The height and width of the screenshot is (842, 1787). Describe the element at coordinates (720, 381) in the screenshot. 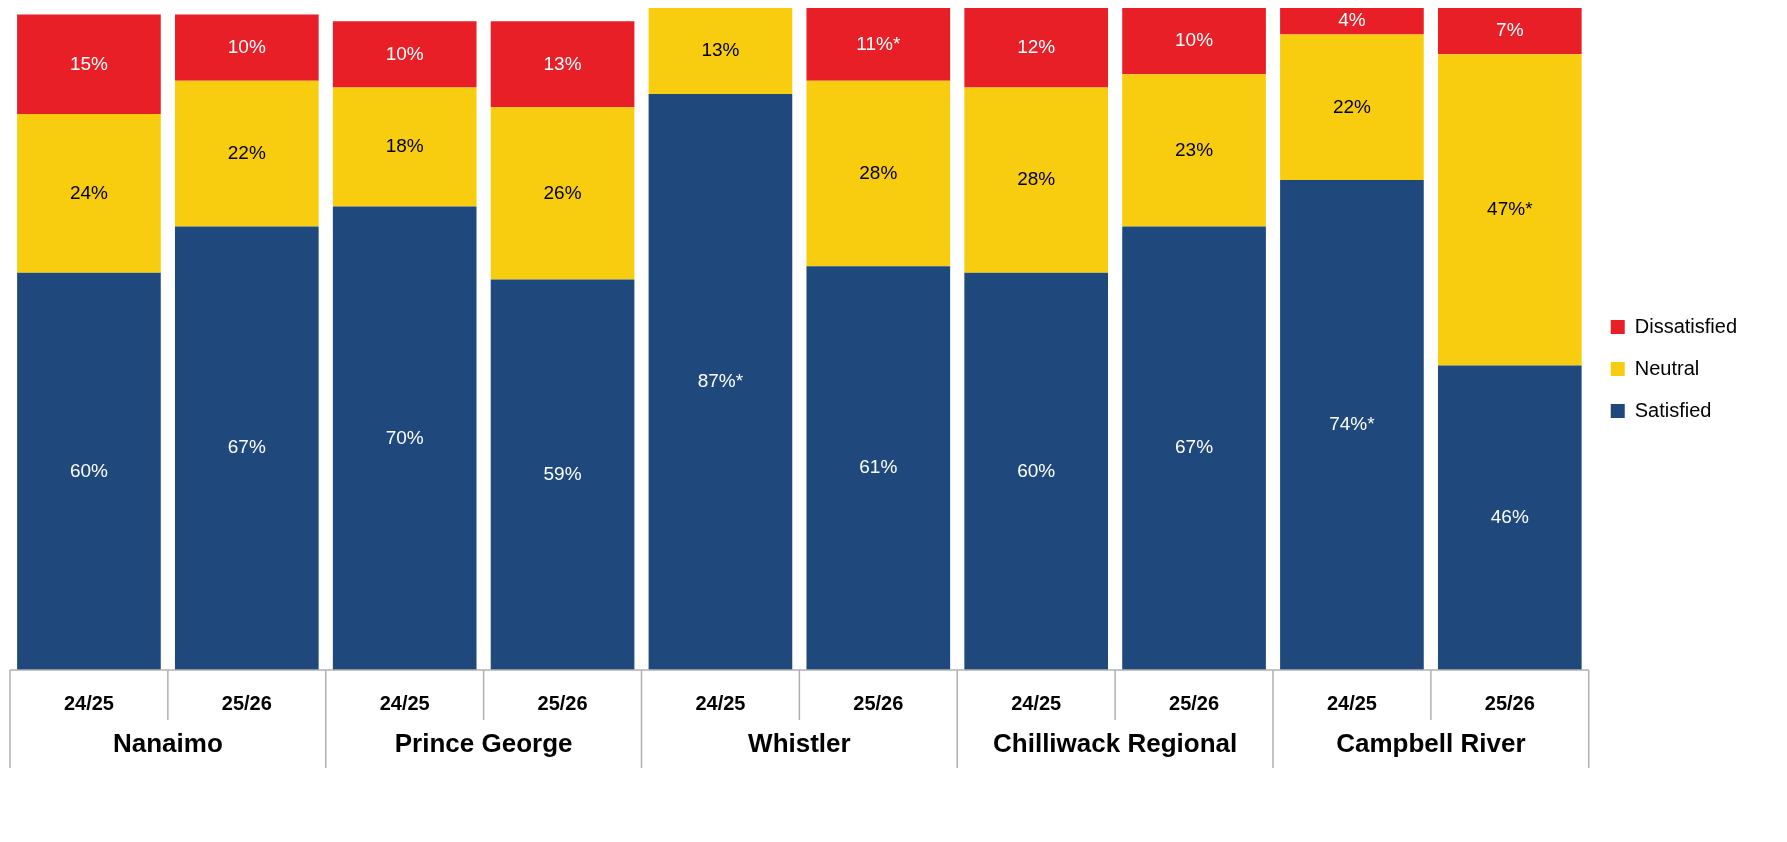

I see `data-label: 87%*` at that location.